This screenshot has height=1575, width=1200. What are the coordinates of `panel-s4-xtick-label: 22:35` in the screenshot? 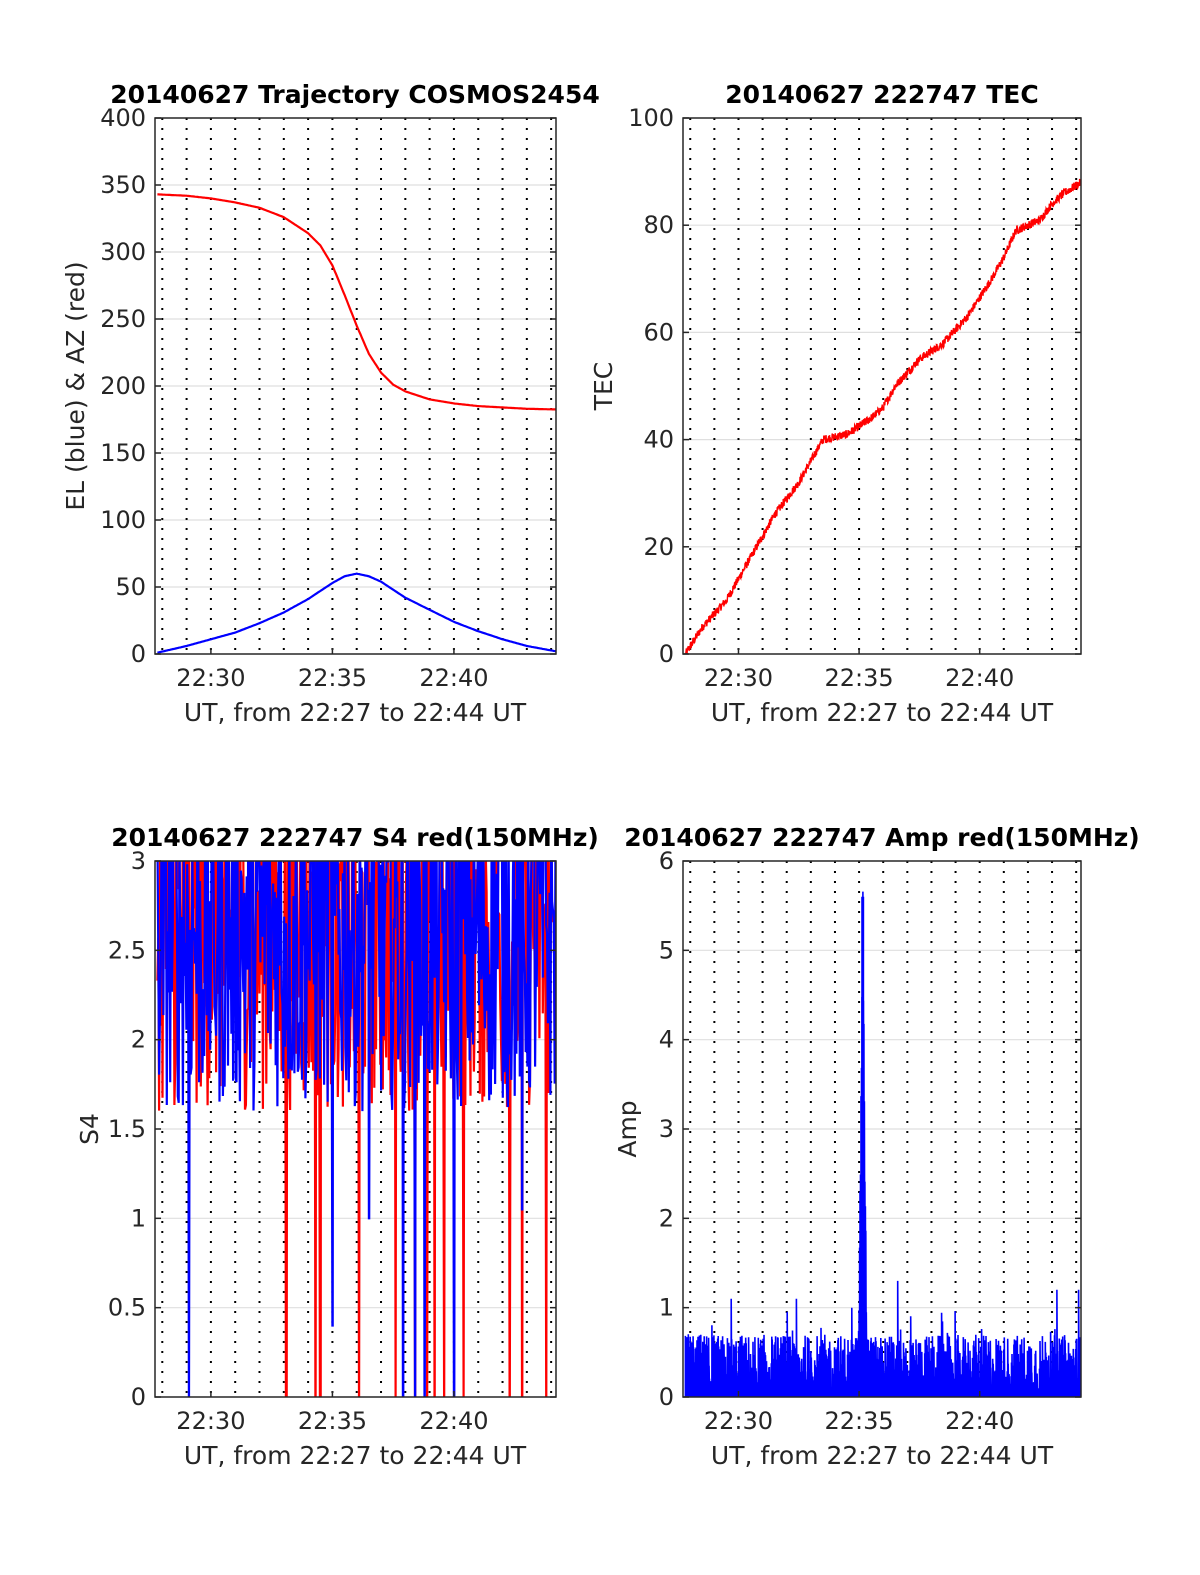 It's located at (332, 1421).